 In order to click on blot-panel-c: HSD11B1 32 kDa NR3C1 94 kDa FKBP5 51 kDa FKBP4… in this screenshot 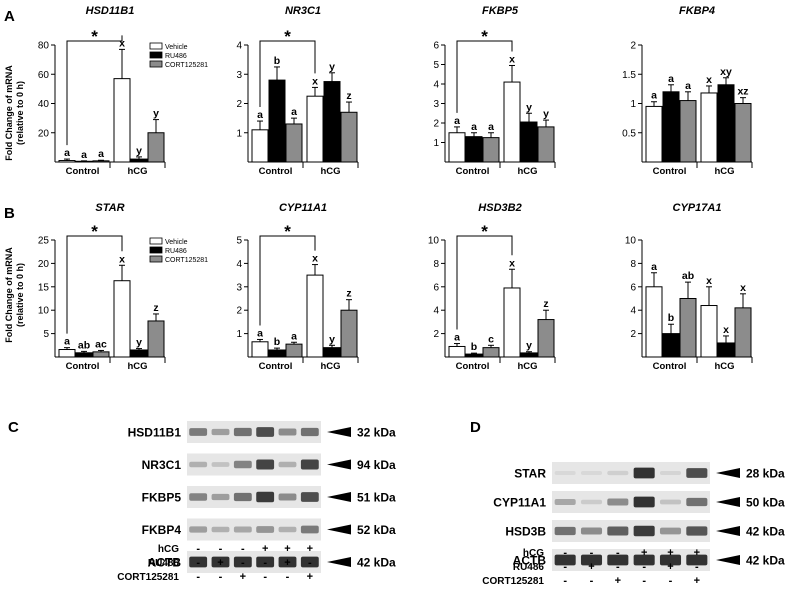, I will do `click(256, 502)`.